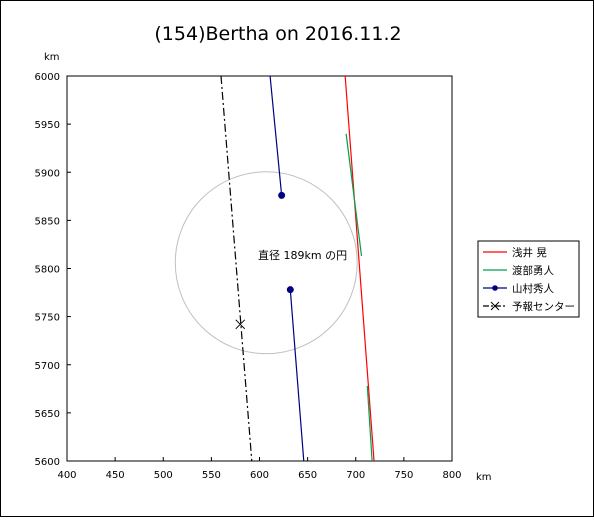  I want to click on legend-label: 山村秀人, so click(533, 288).